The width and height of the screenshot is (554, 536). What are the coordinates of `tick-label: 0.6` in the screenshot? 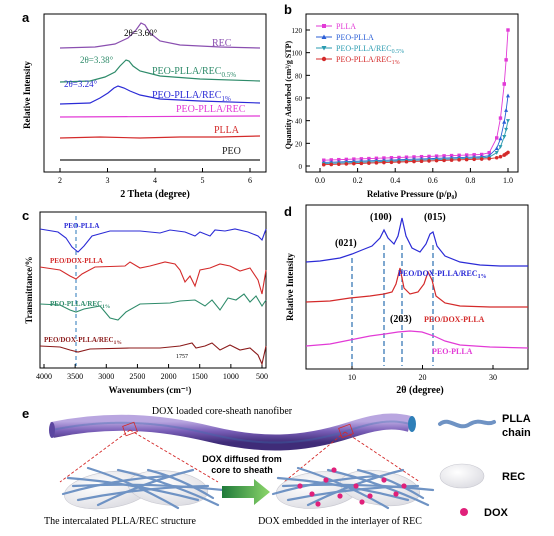 It's located at (433, 180).